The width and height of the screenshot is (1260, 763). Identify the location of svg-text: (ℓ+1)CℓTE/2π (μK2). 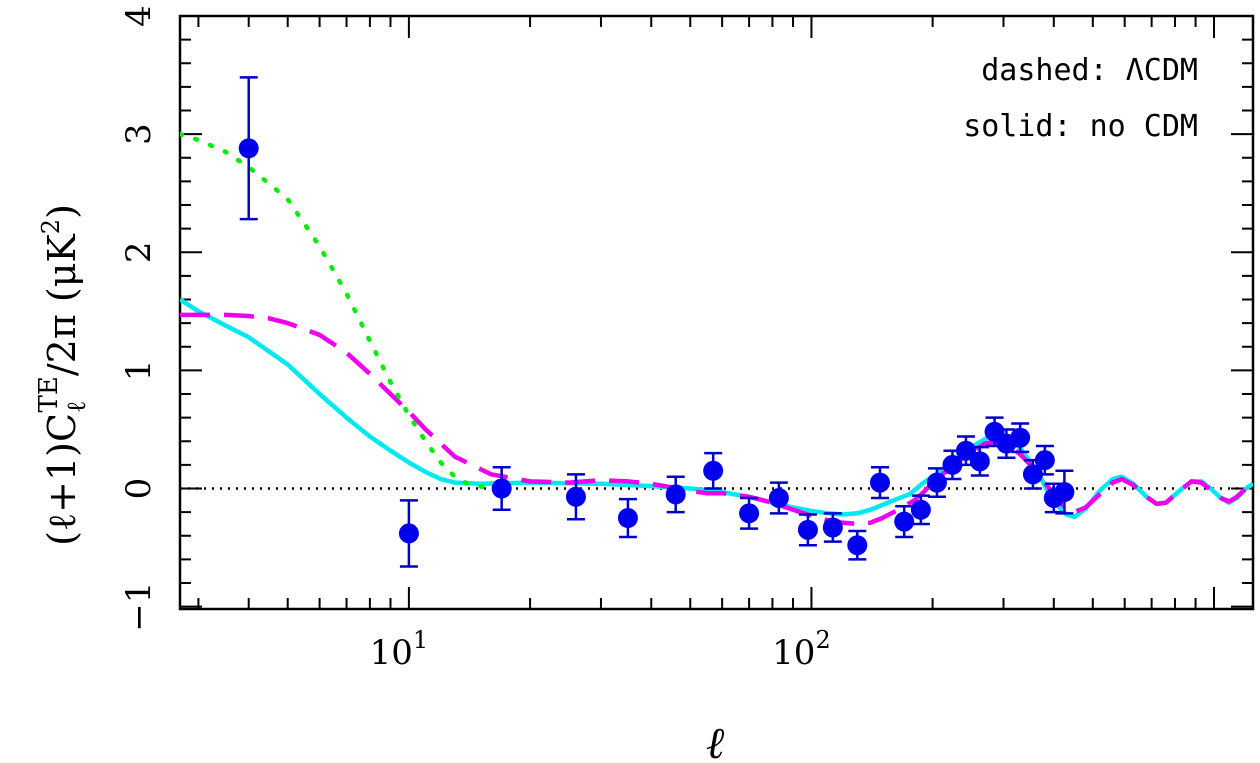
(63, 375).